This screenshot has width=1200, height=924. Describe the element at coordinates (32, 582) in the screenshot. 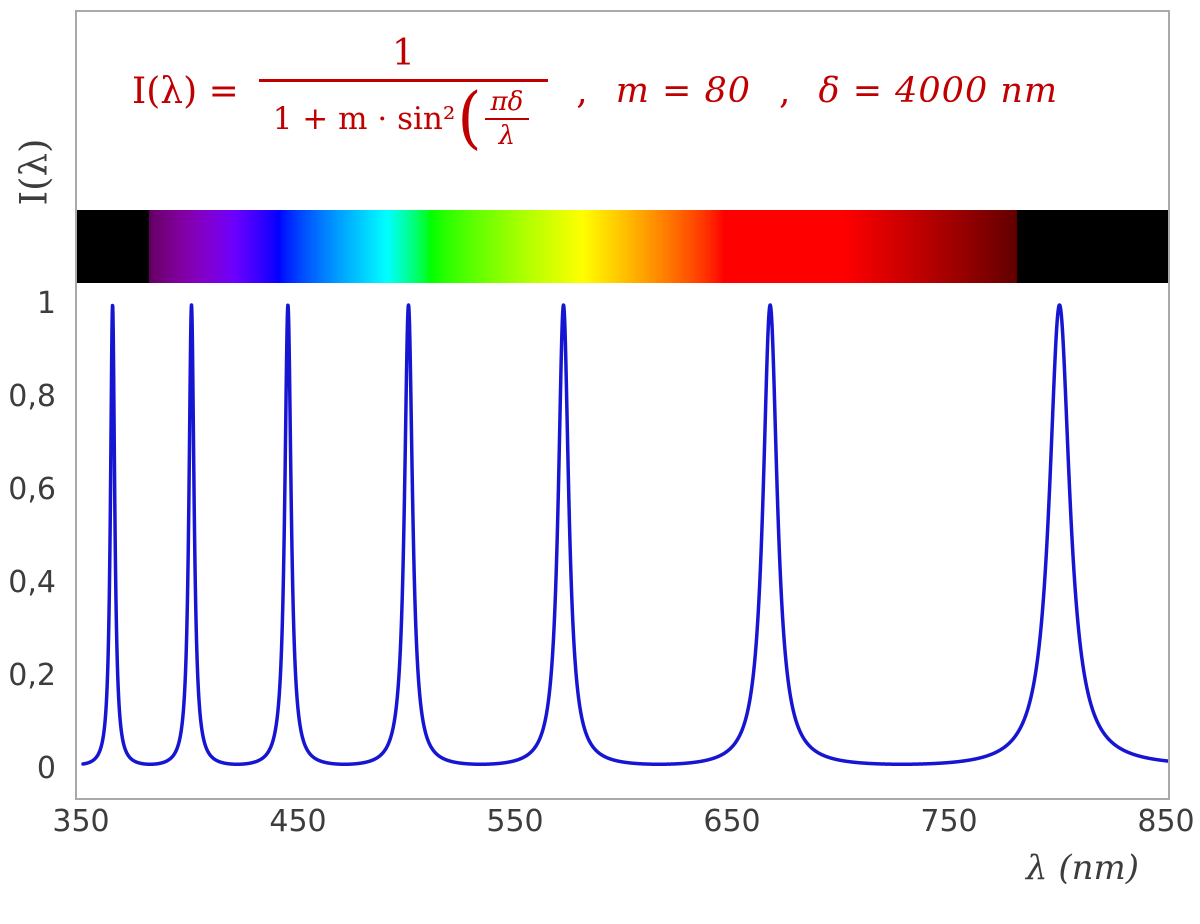

I see `y-tick-label: 0,4` at that location.